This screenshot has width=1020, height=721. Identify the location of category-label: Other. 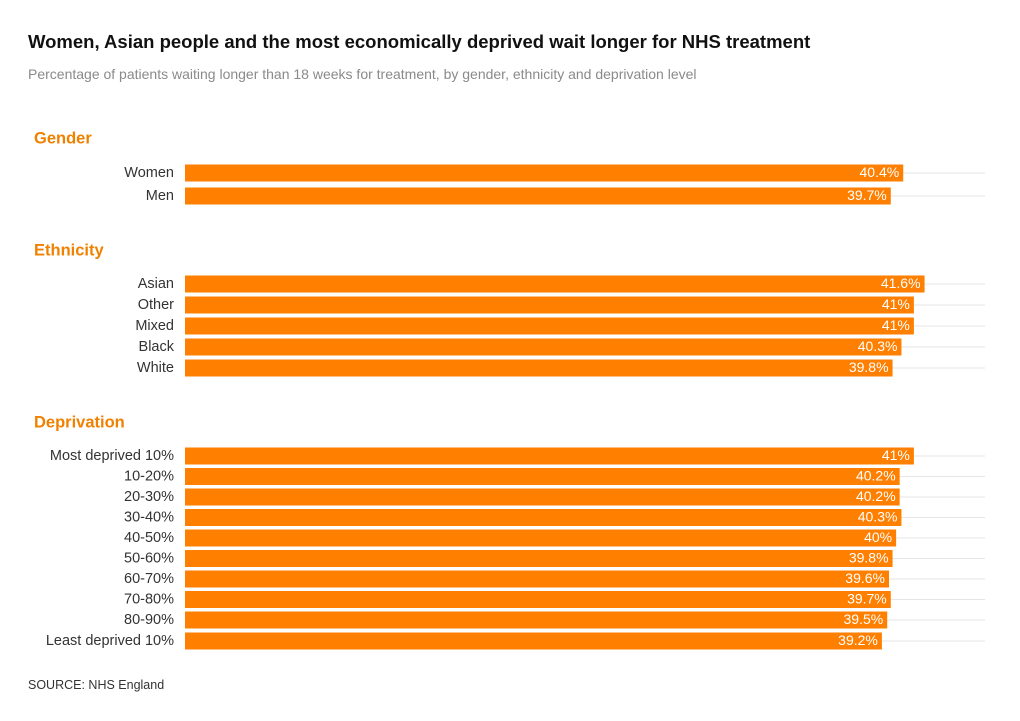
(156, 305).